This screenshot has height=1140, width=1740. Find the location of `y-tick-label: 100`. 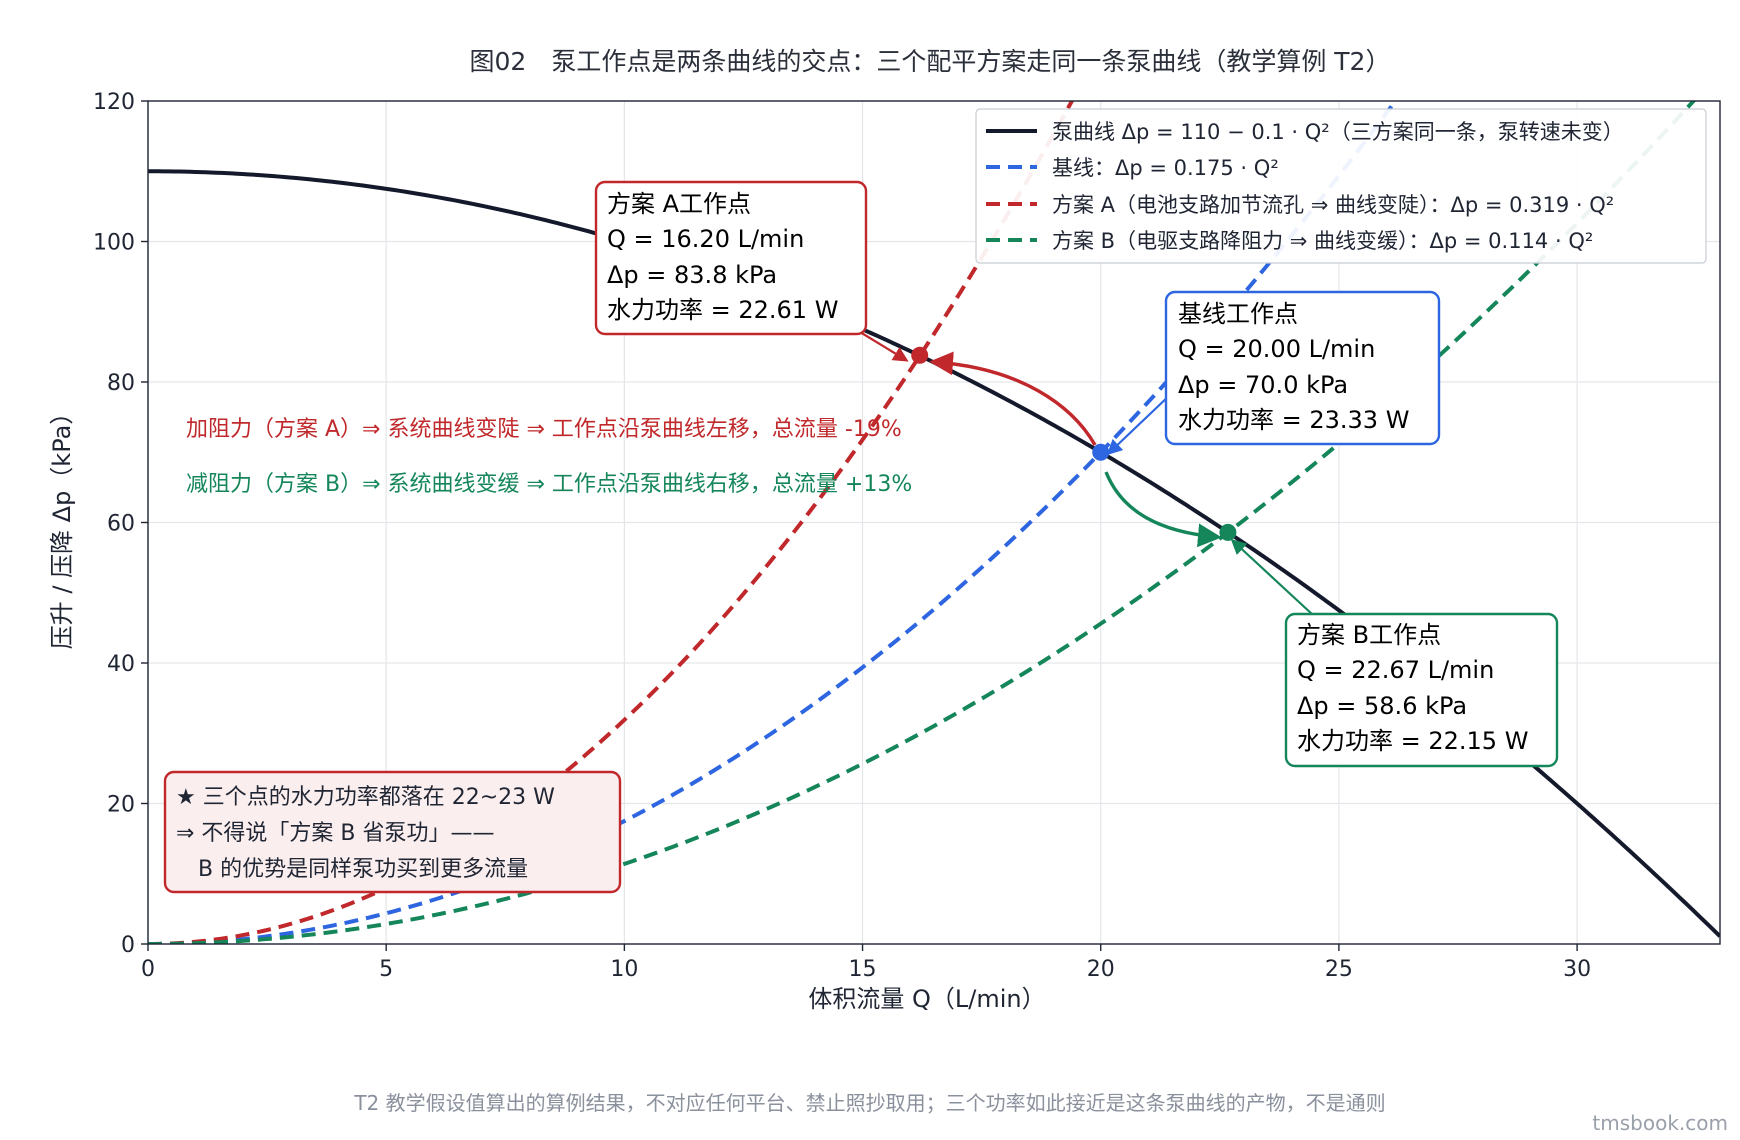

y-tick-label: 100 is located at coordinates (114, 243).